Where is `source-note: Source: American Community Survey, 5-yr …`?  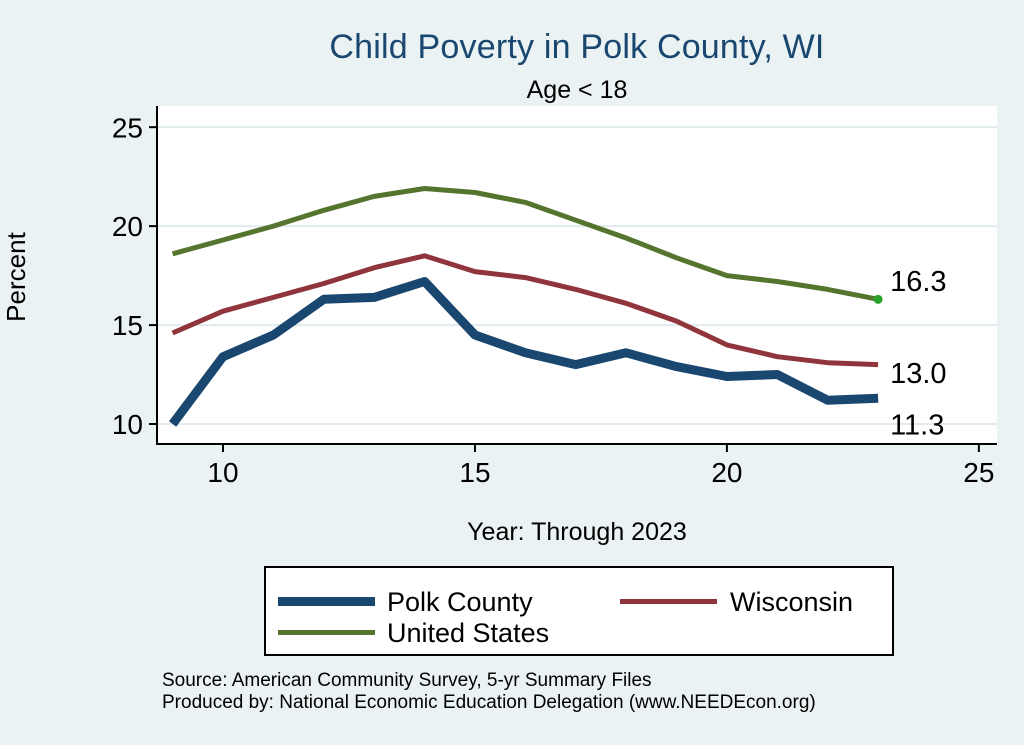
source-note: Source: American Community Survey, 5-yr … is located at coordinates (407, 680).